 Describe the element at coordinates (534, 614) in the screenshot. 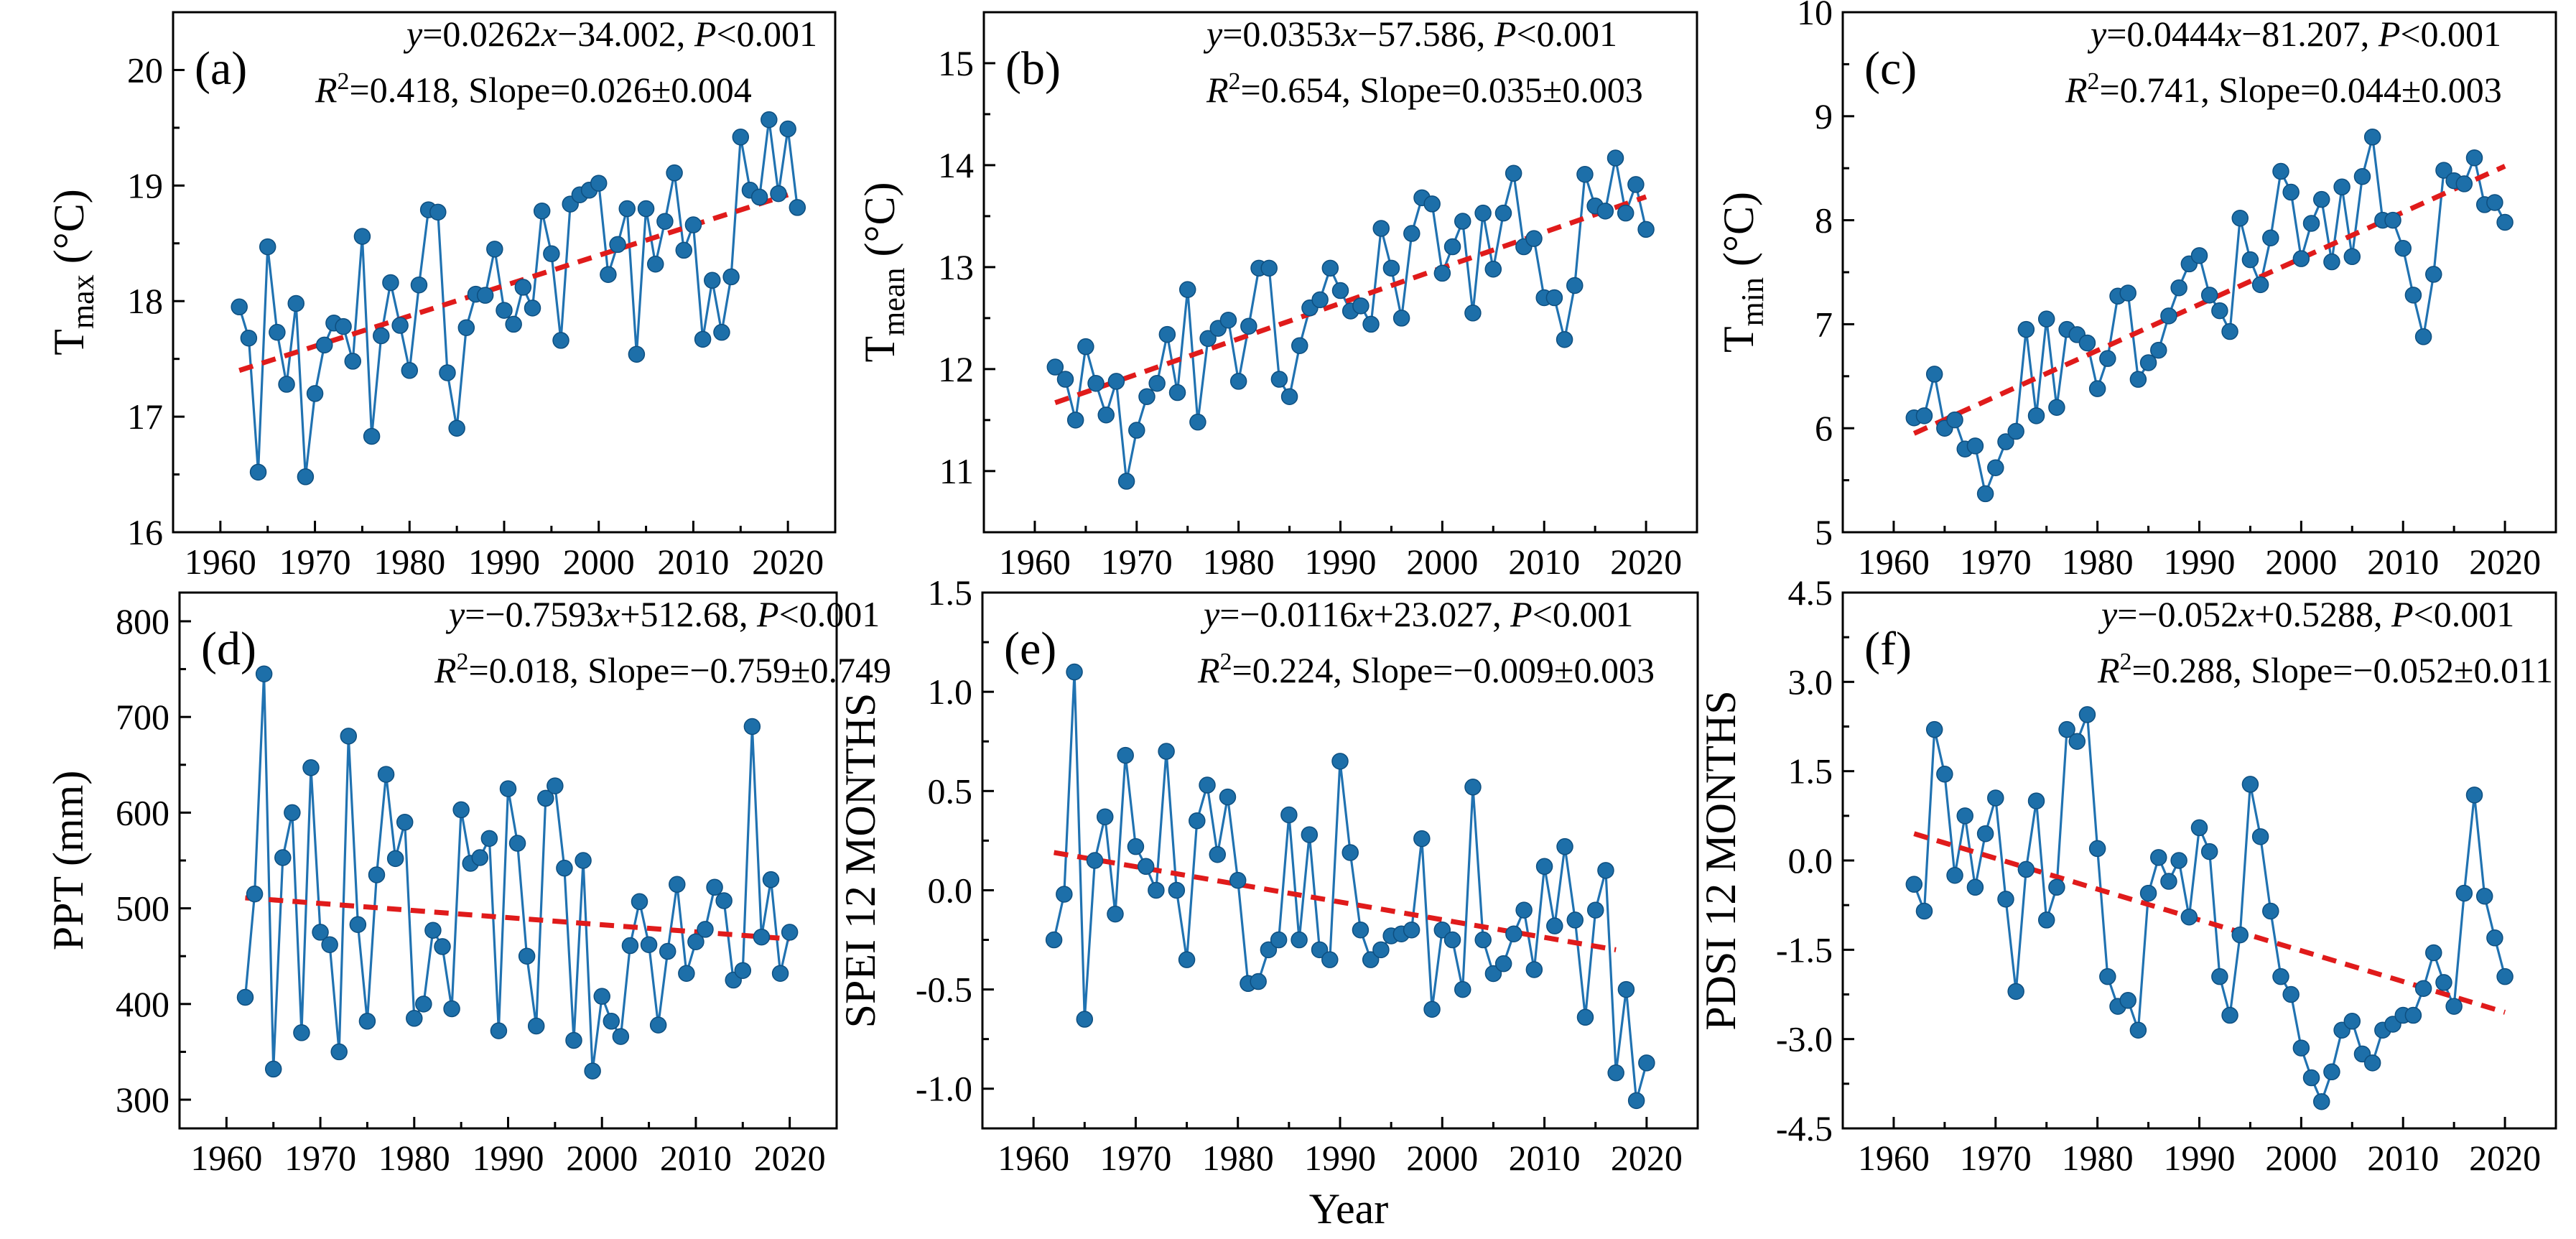

I see `equation-run: =−0.7593` at that location.